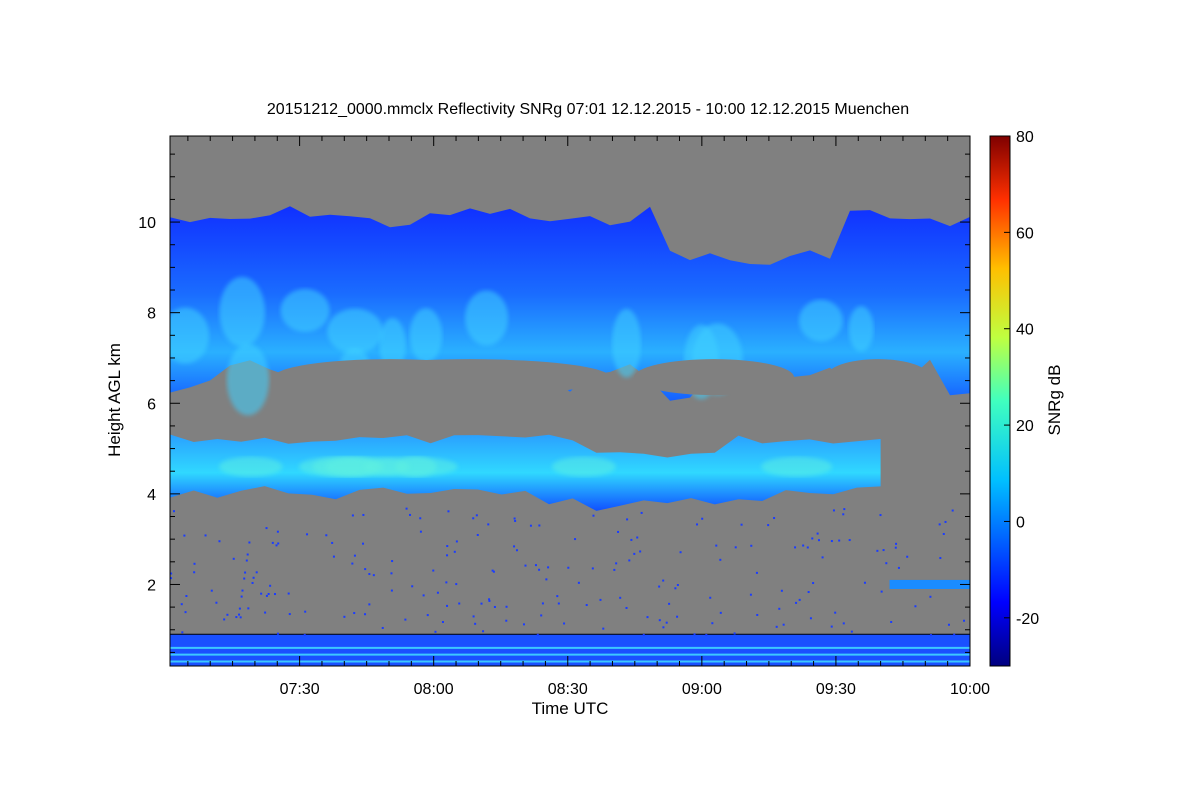  I want to click on colorbar-tick-label: 0, so click(1020, 522).